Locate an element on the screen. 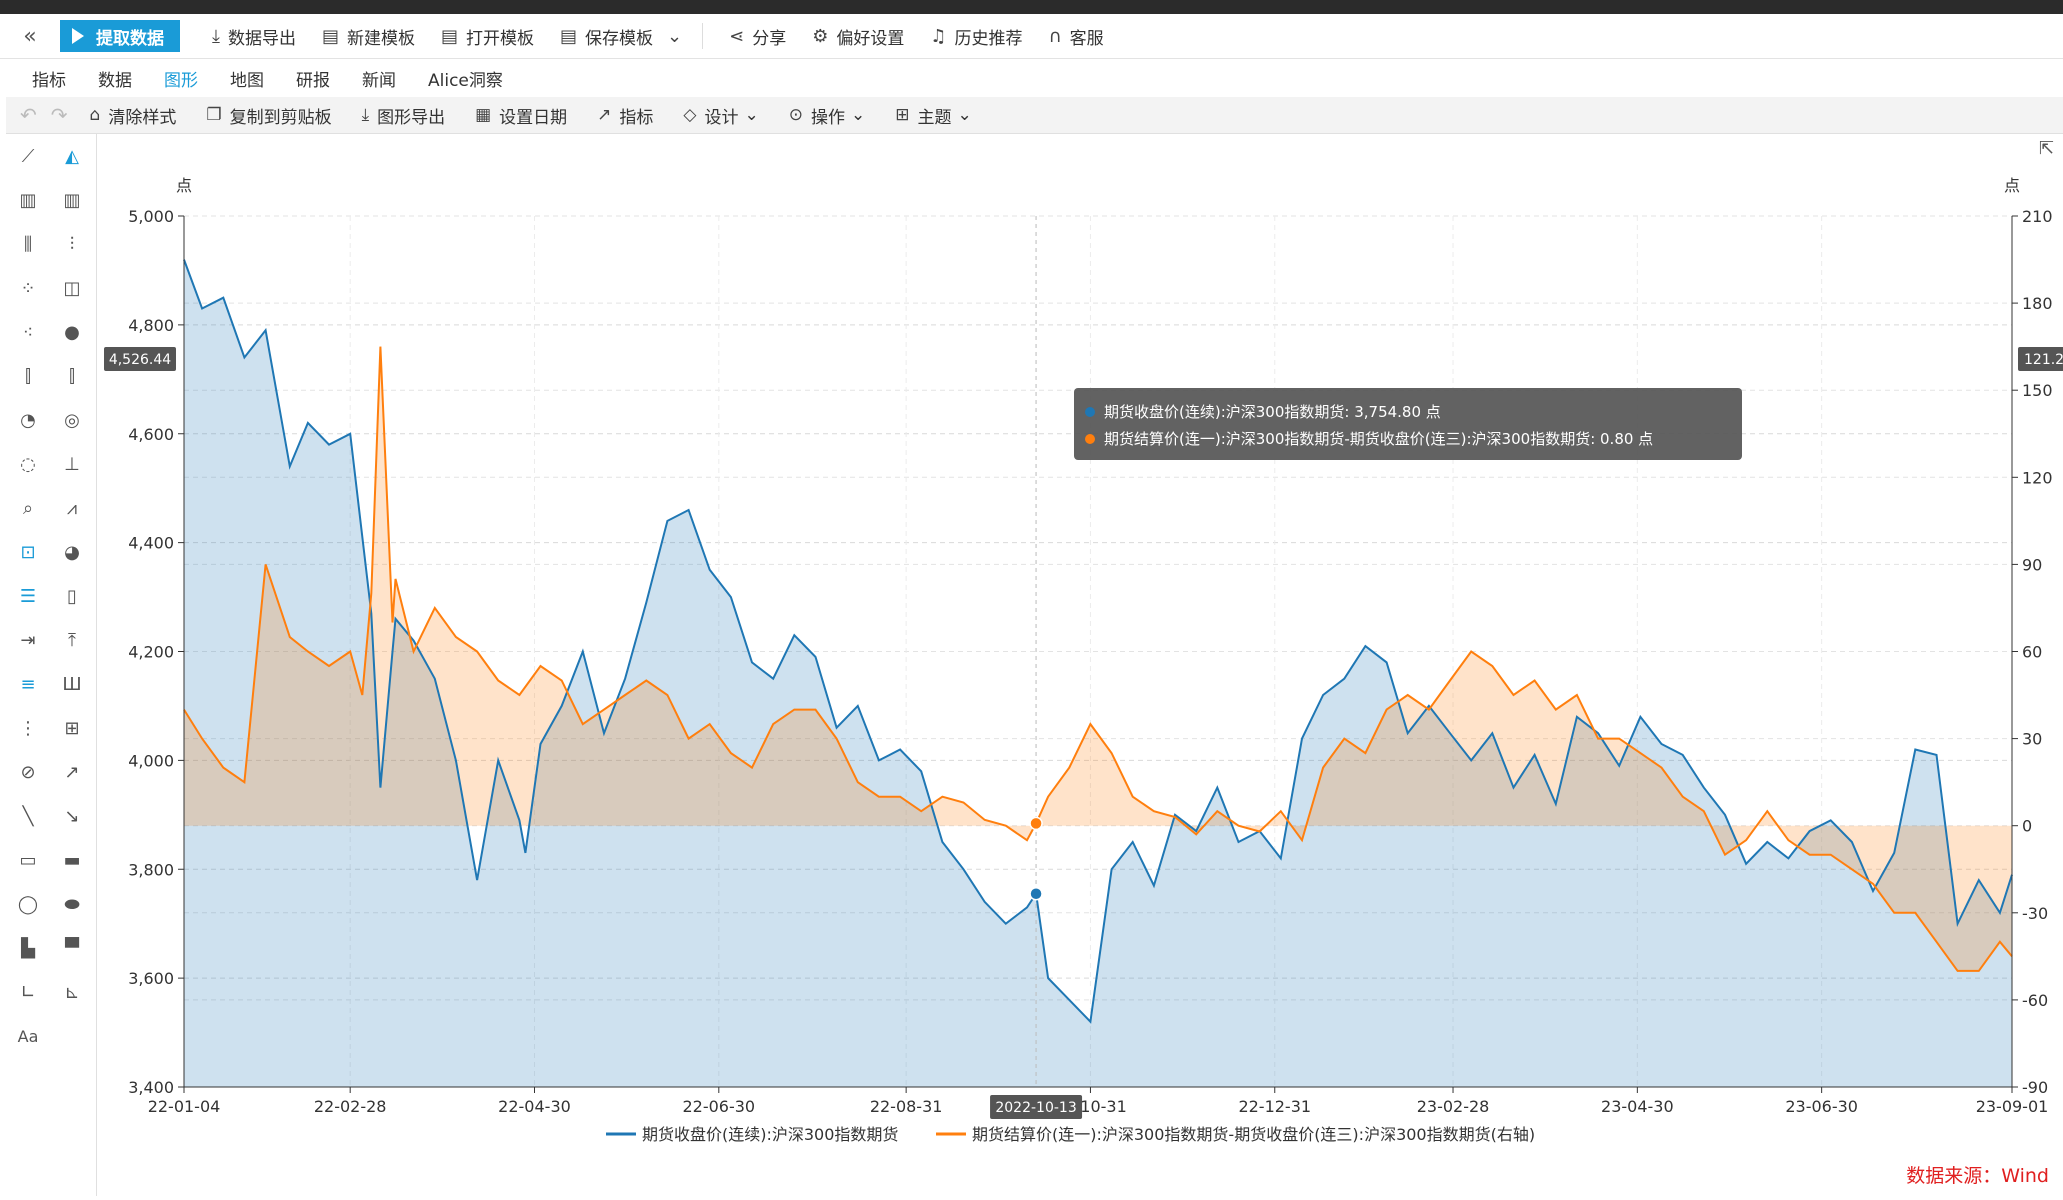 The image size is (2063, 1200). double-chevron-left-icon: « is located at coordinates (30, 36).